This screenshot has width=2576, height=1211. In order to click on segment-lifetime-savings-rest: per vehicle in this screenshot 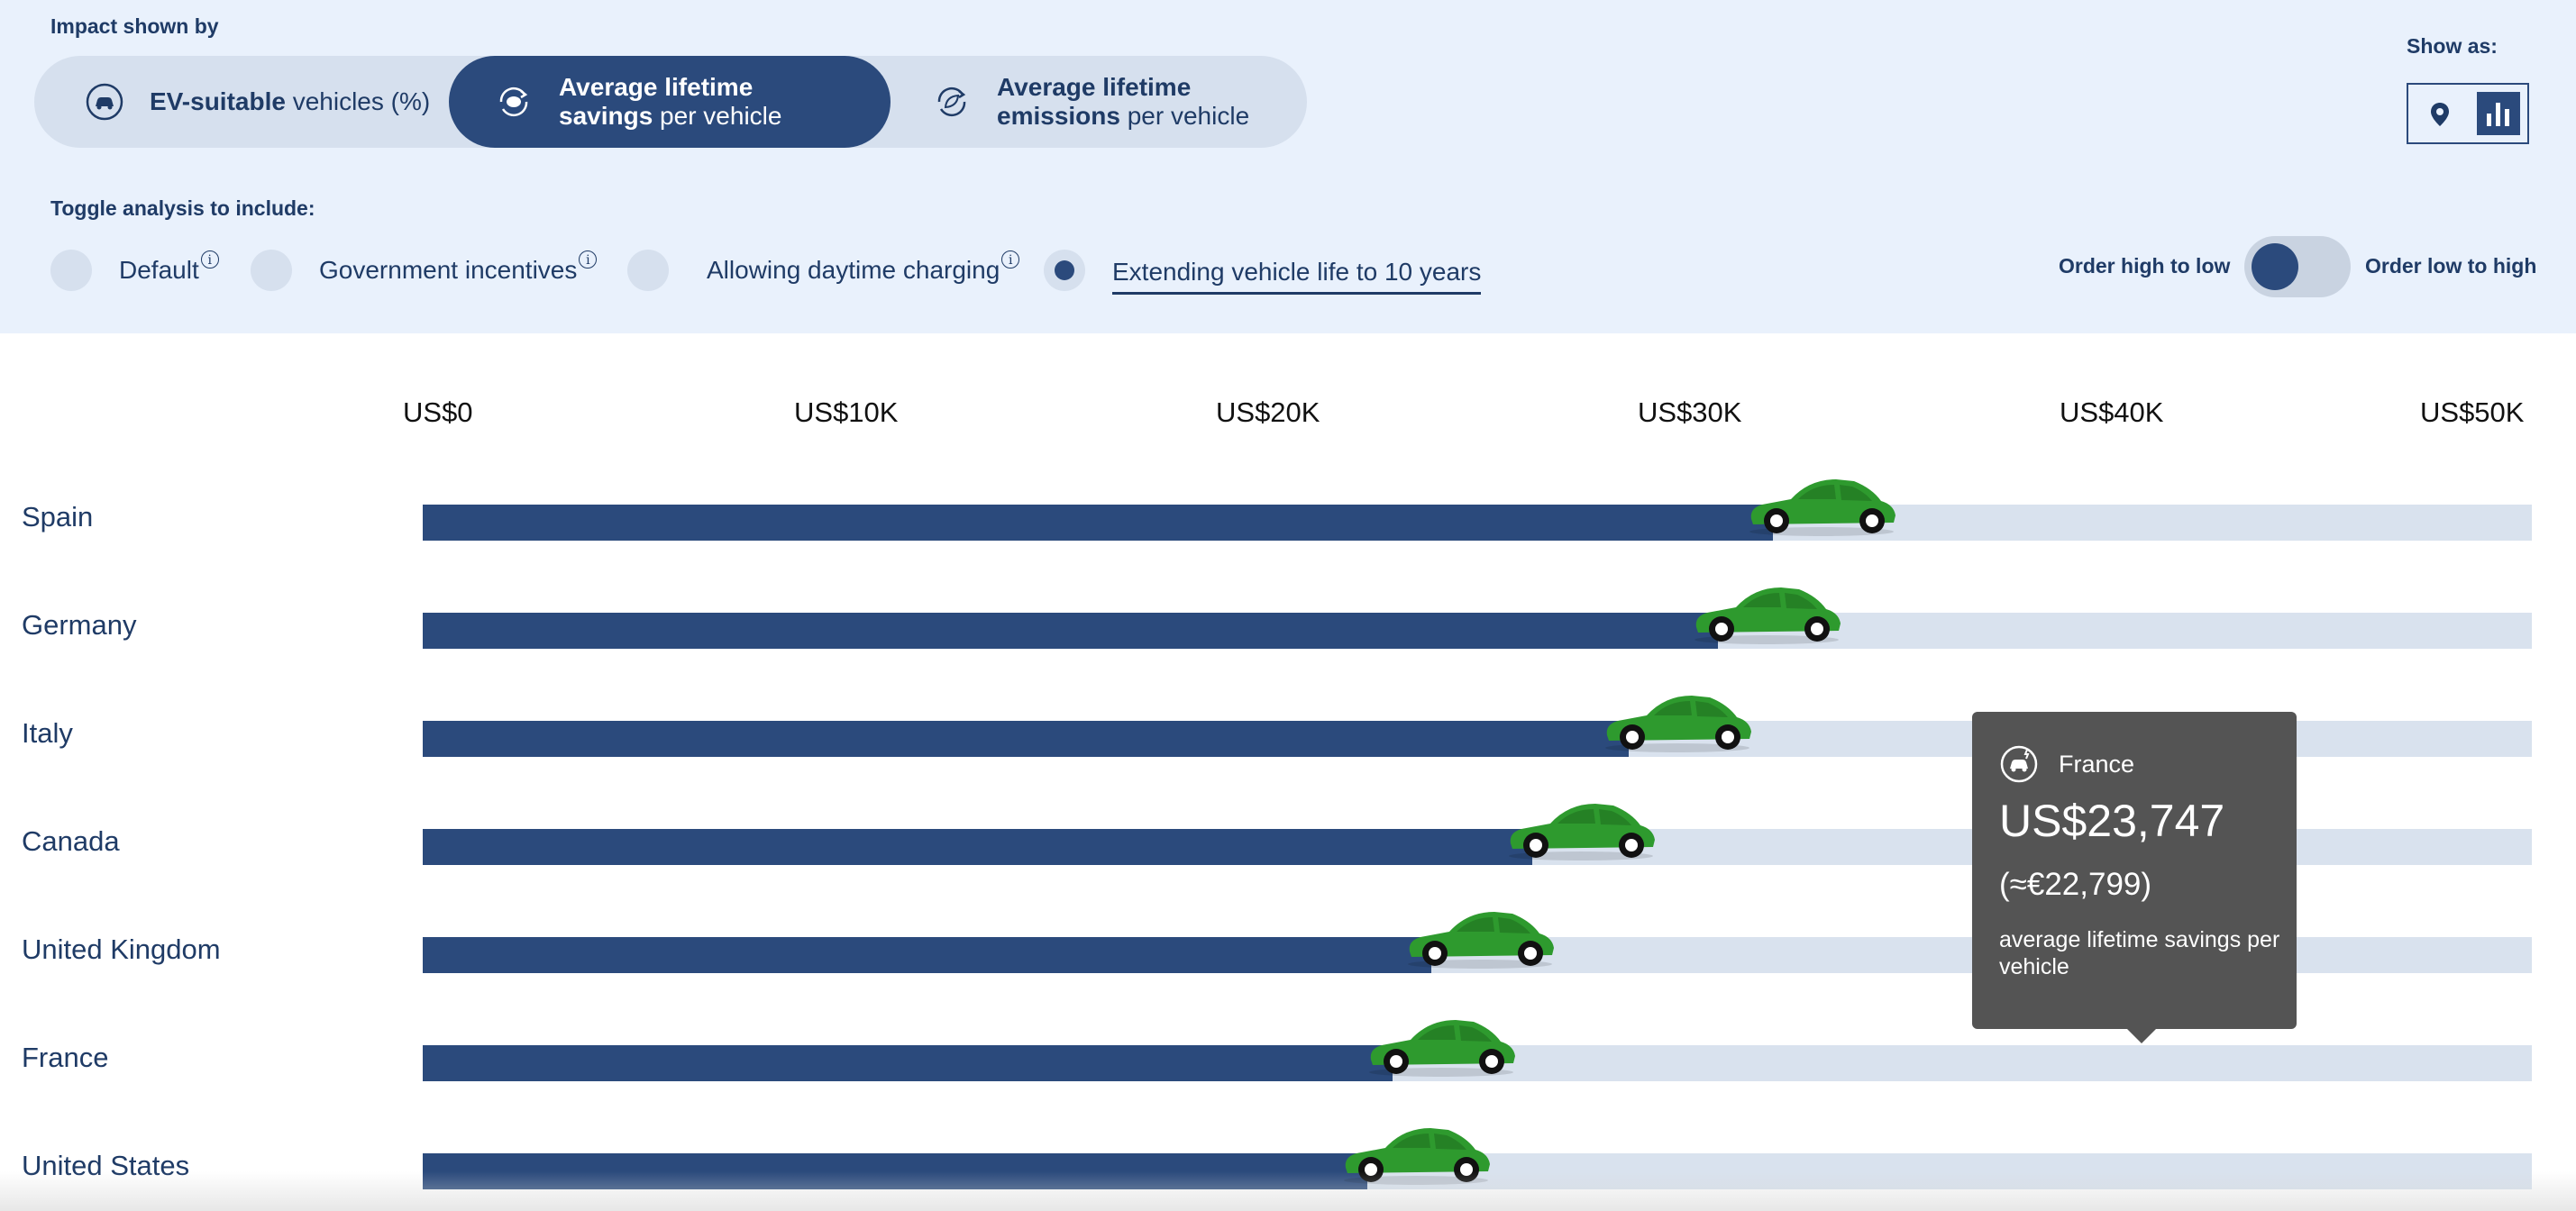, I will do `click(717, 116)`.